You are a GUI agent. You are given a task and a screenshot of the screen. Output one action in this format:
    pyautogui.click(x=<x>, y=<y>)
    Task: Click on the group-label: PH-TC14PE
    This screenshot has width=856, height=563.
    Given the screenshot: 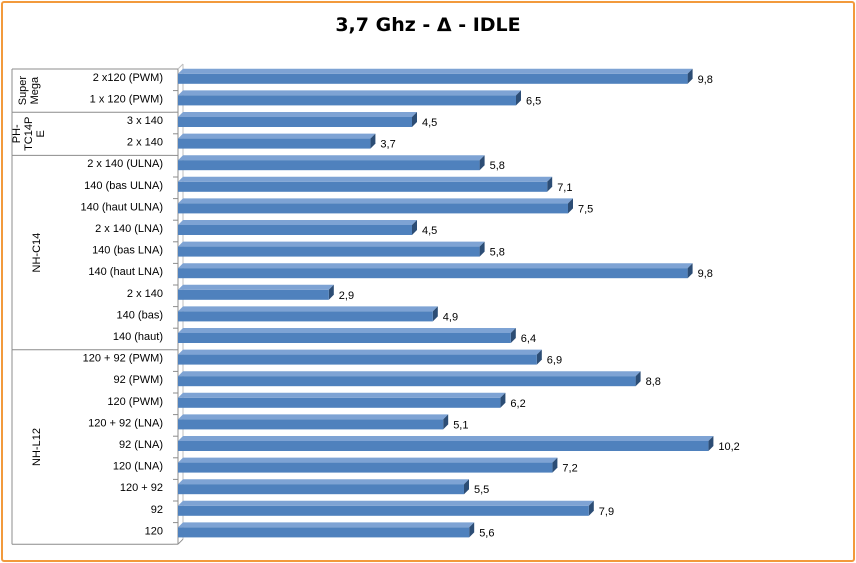 What is the action you would take?
    pyautogui.click(x=29, y=134)
    